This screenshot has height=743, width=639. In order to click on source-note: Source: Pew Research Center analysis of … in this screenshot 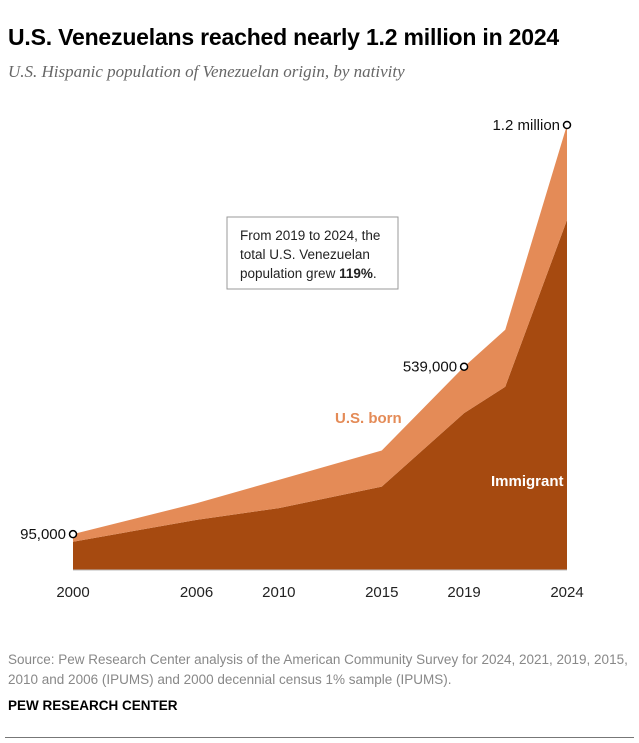, I will do `click(318, 669)`.